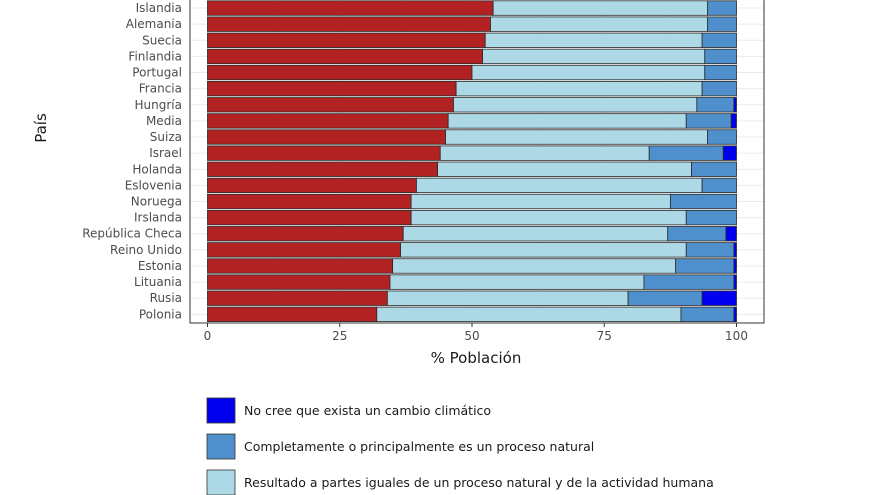  I want to click on y-axis-title: País, so click(41, 128).